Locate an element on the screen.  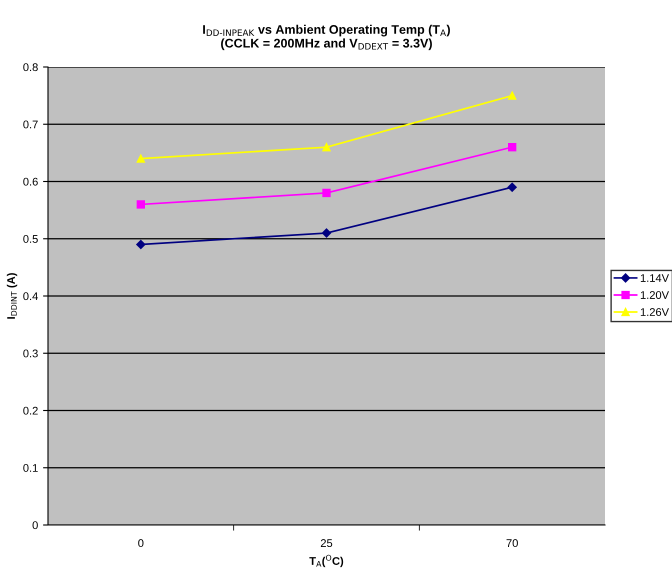
x-tick-label: 25 is located at coordinates (326, 543).